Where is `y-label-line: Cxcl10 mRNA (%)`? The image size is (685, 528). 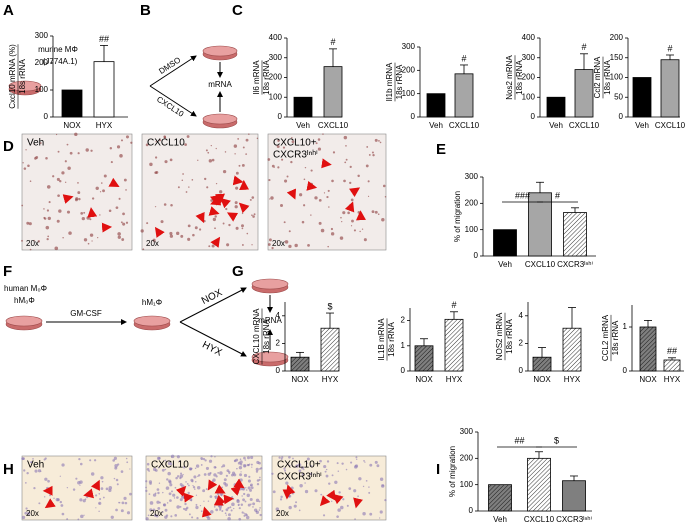
y-label-line: Cxcl10 mRNA (%) is located at coordinates (12, 76).